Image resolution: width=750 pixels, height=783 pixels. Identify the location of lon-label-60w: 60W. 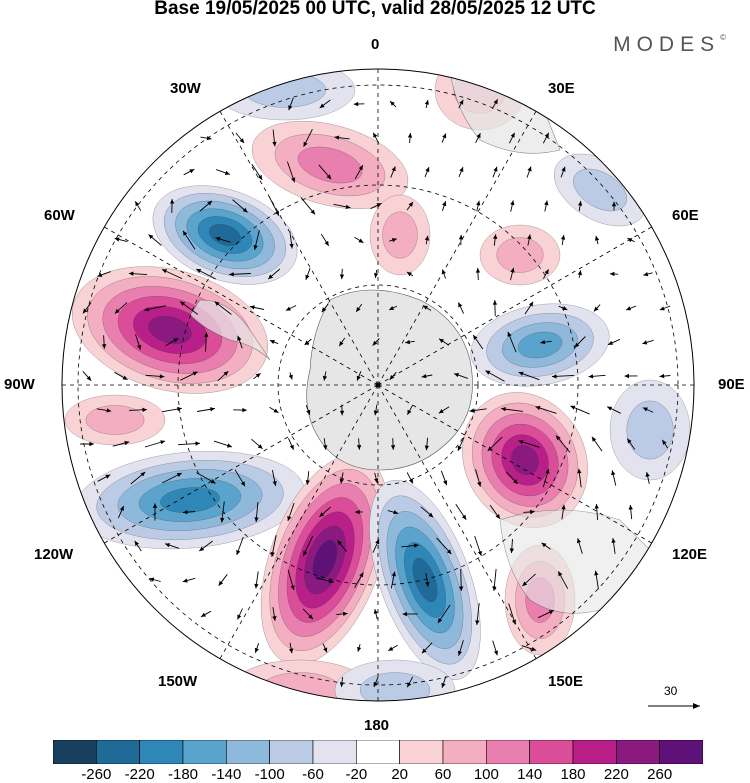
(59, 215).